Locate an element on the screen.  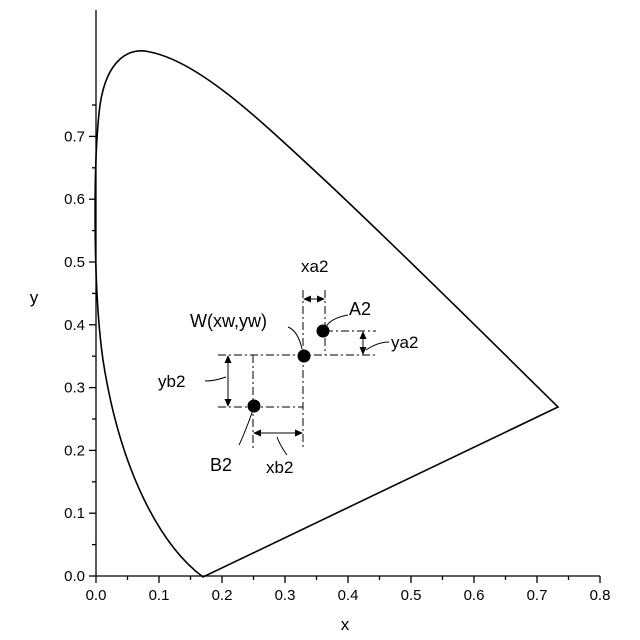
a2-leader is located at coordinates (337, 321).